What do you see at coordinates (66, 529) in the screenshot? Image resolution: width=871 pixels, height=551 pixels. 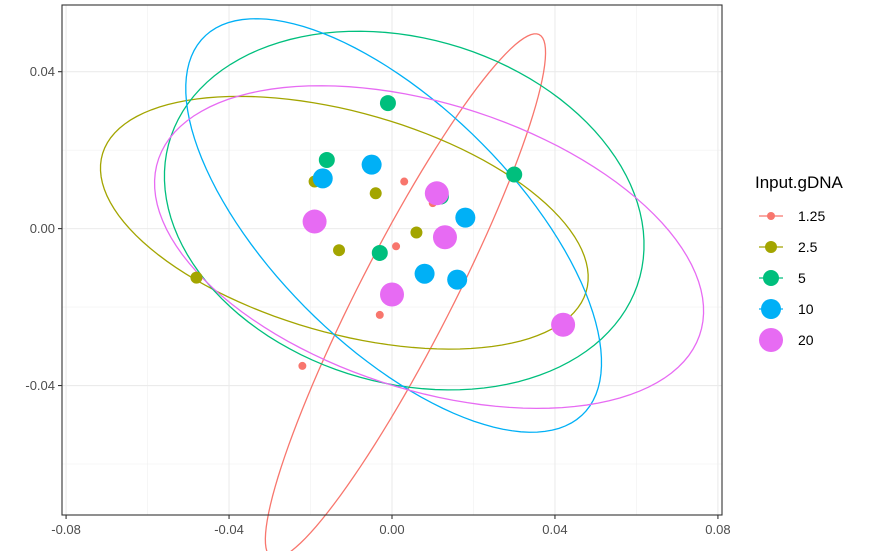 I see `x-tick-label: -0.08` at bounding box center [66, 529].